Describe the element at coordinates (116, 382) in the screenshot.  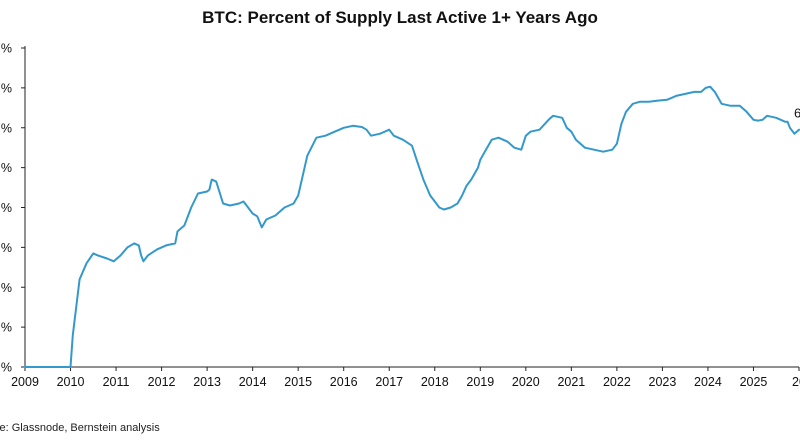
I see `x-tick-label: 2011` at that location.